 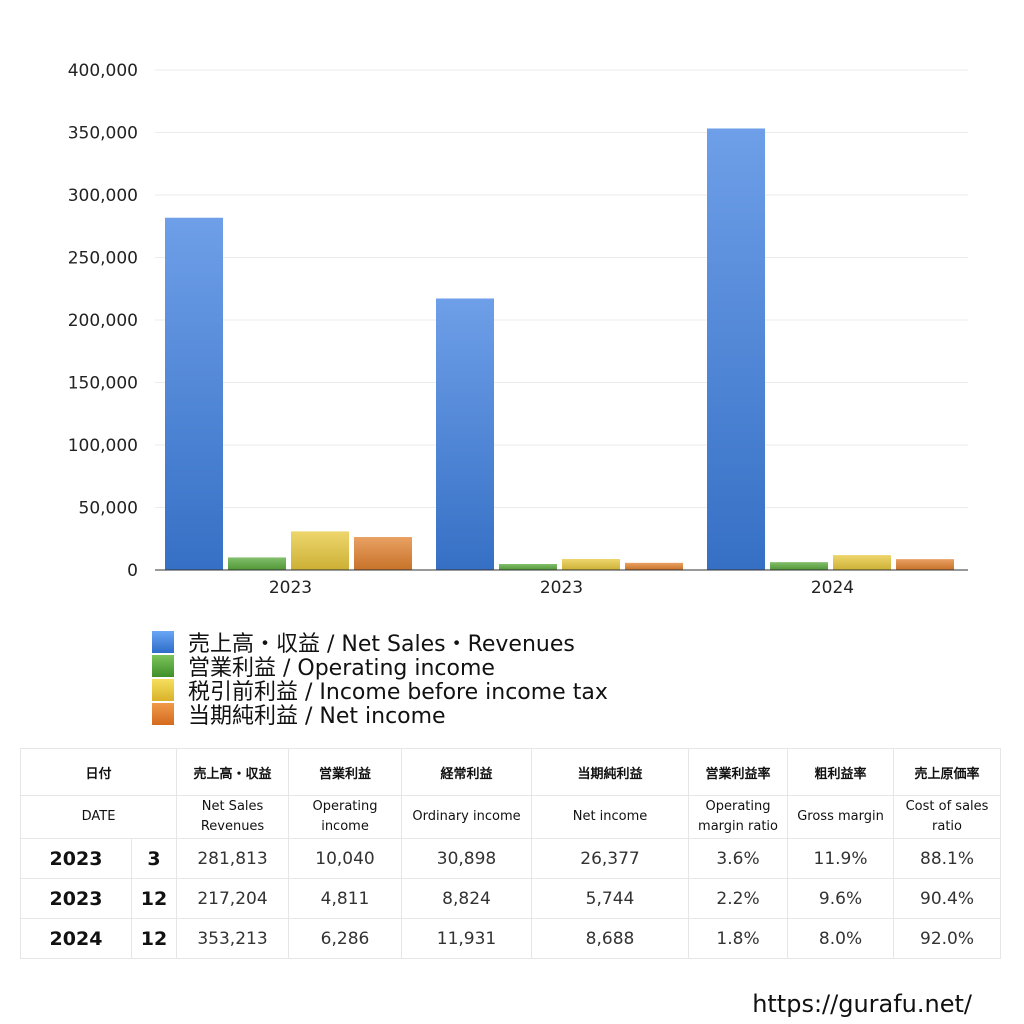 What do you see at coordinates (947, 938) in the screenshot?
I see `cell-cost: 92.0%` at bounding box center [947, 938].